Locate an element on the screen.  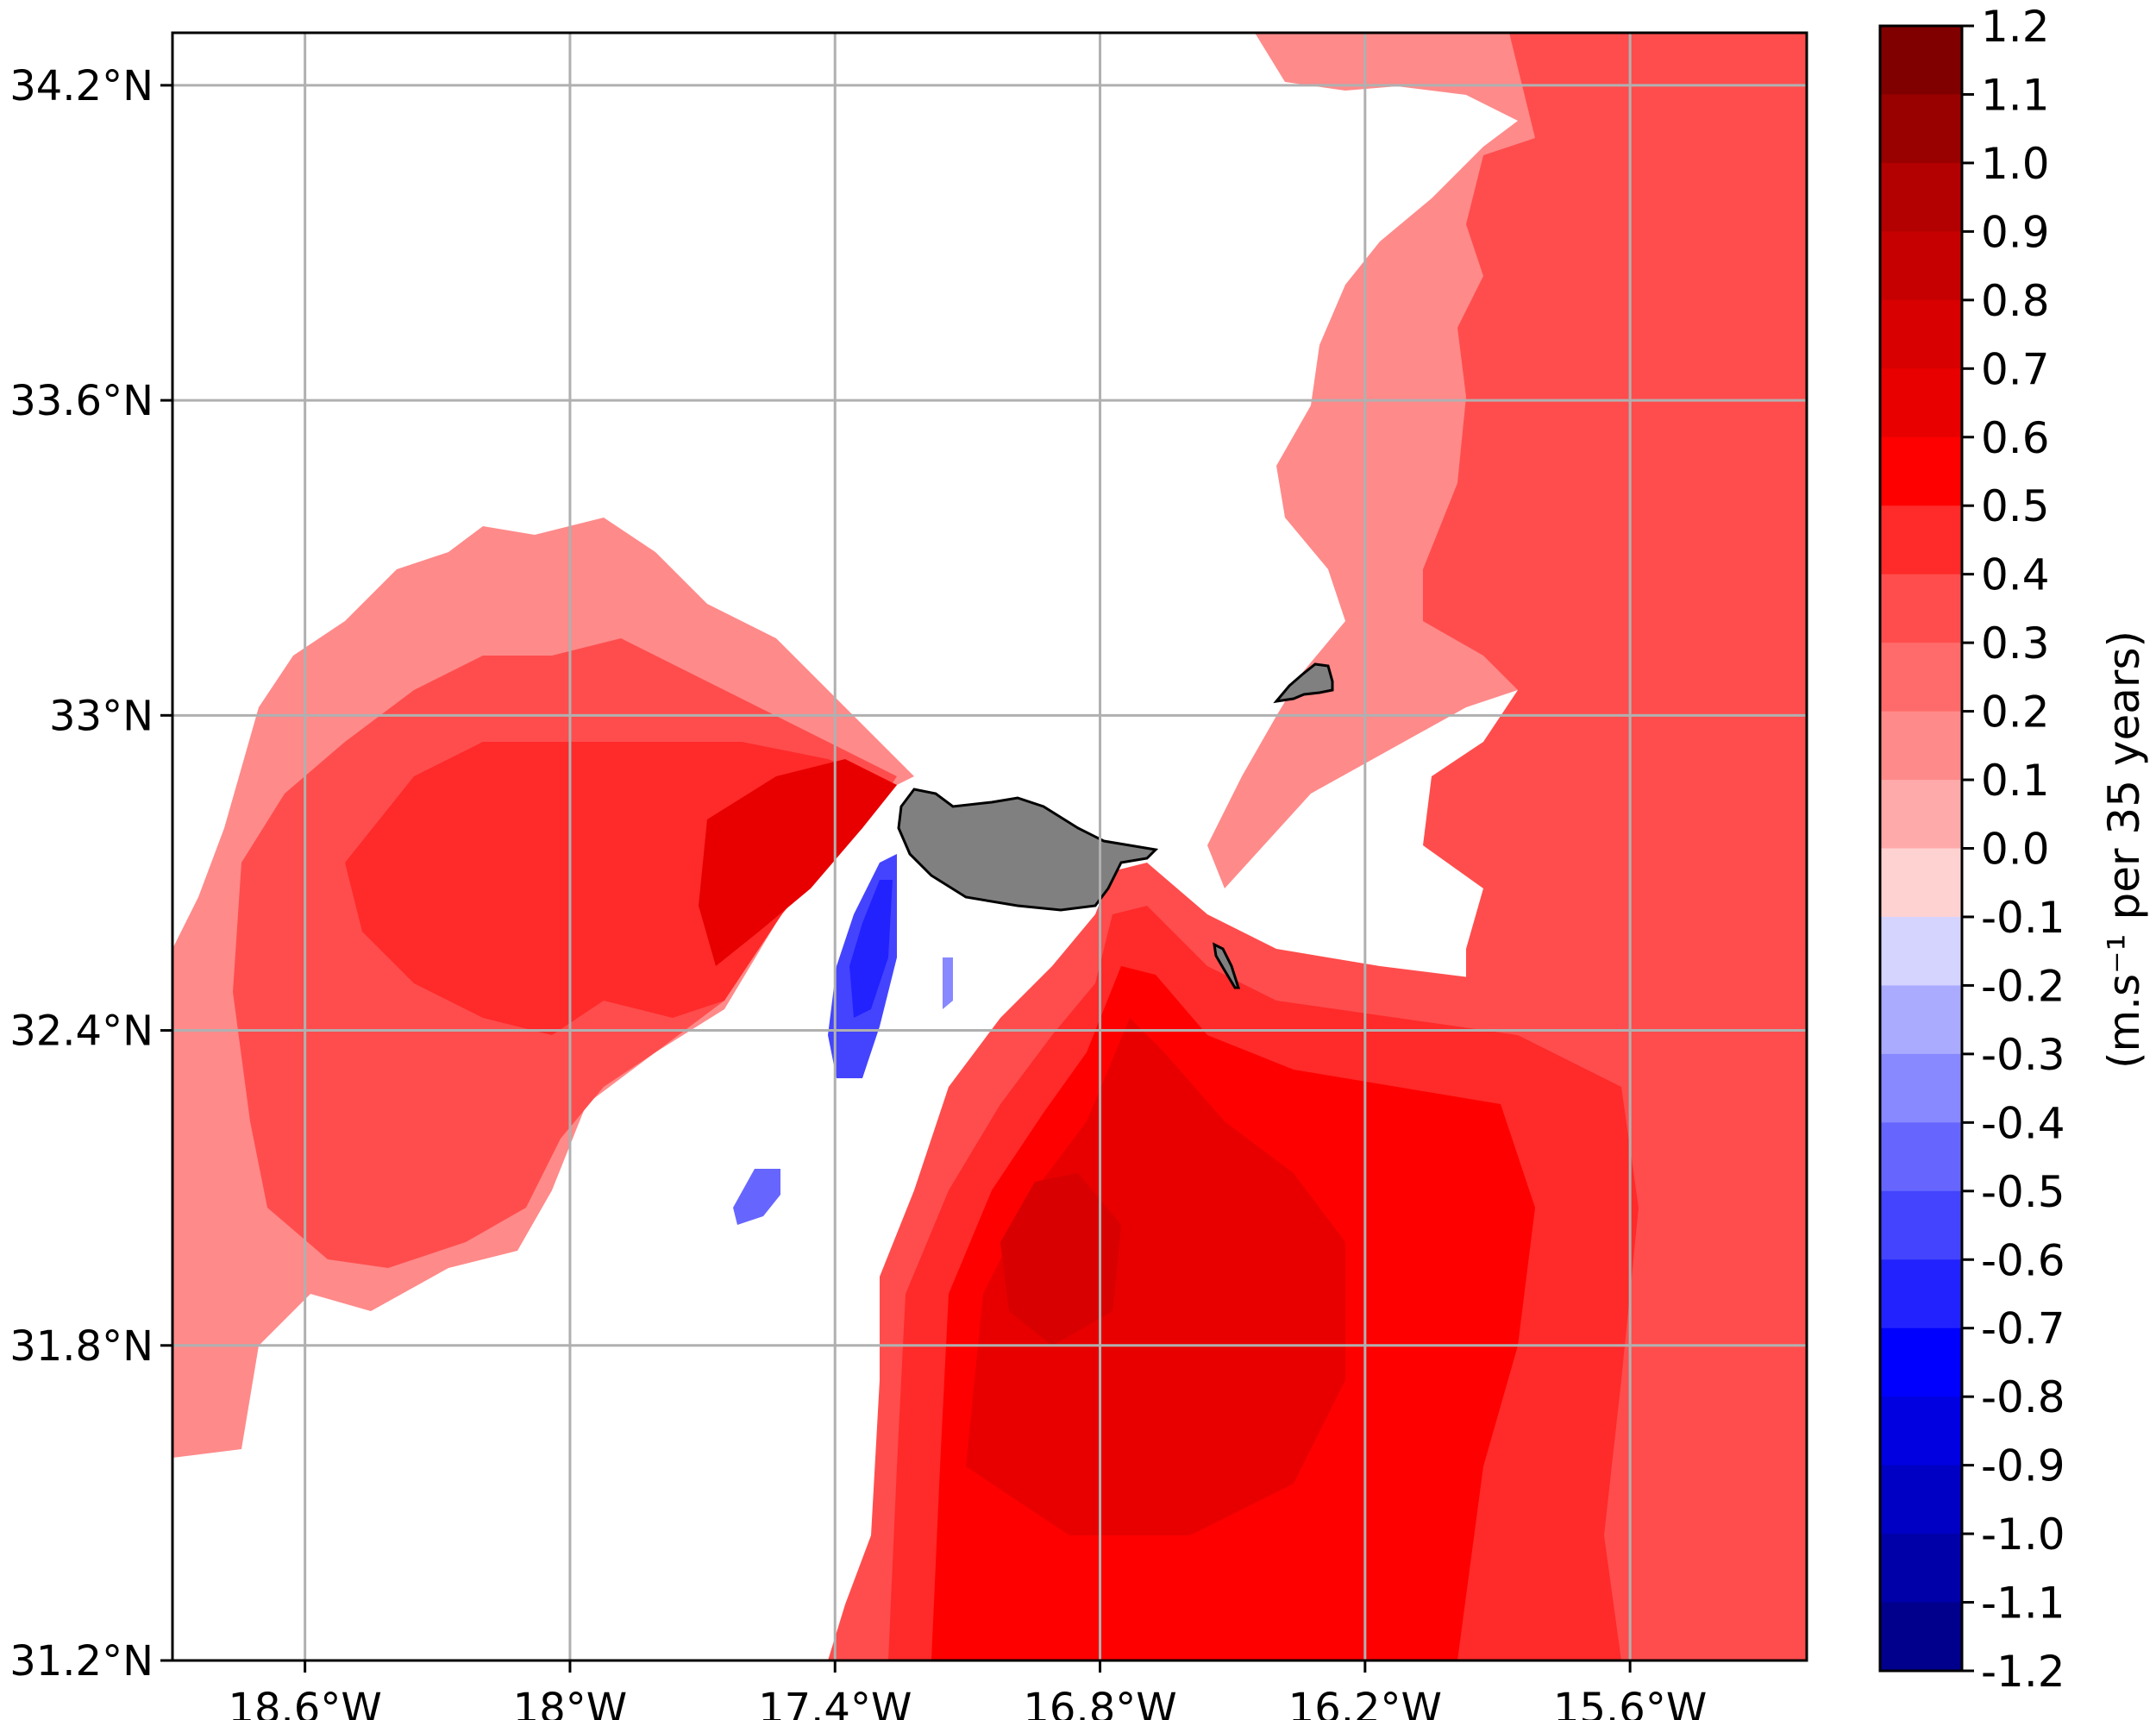
x-tick-label: 18°W is located at coordinates (570, 1703).